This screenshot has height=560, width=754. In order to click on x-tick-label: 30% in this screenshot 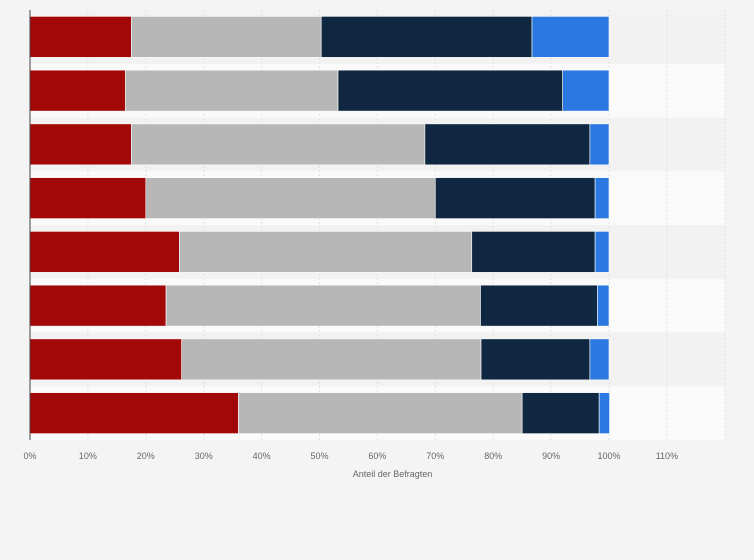, I will do `click(204, 456)`.